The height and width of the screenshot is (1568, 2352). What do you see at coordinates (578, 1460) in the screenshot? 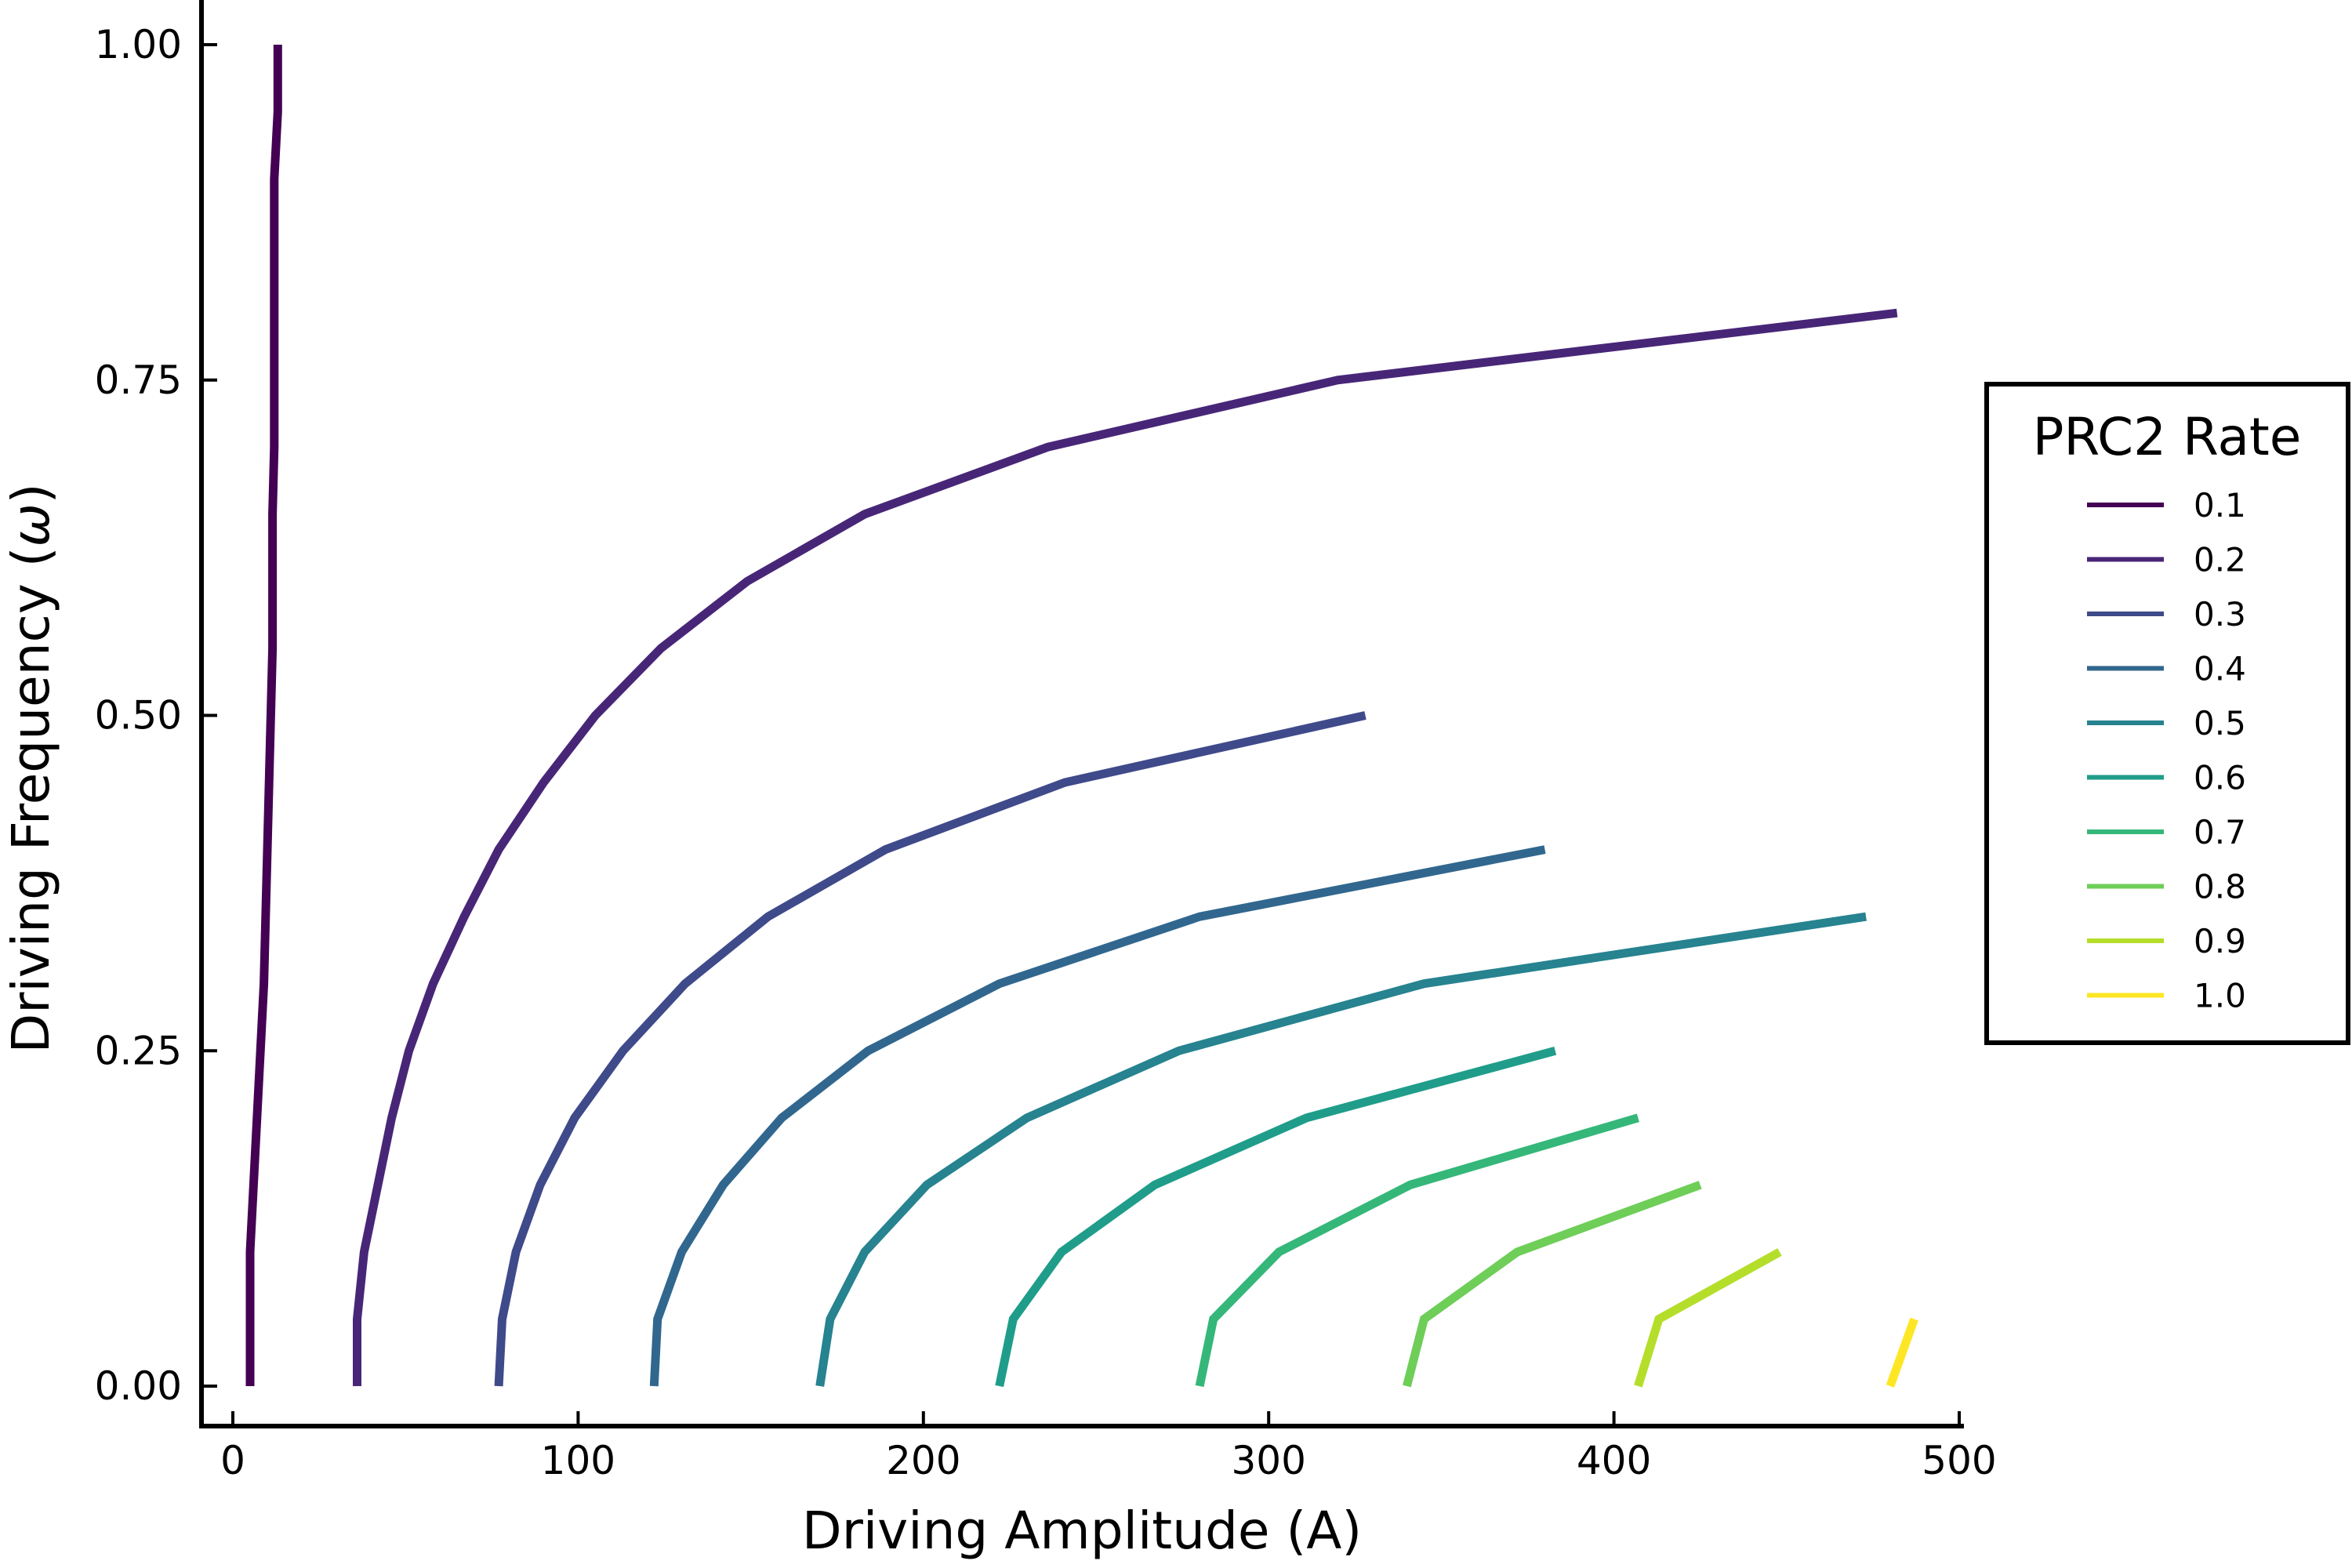
I see `x-tick-label: 100` at bounding box center [578, 1460].